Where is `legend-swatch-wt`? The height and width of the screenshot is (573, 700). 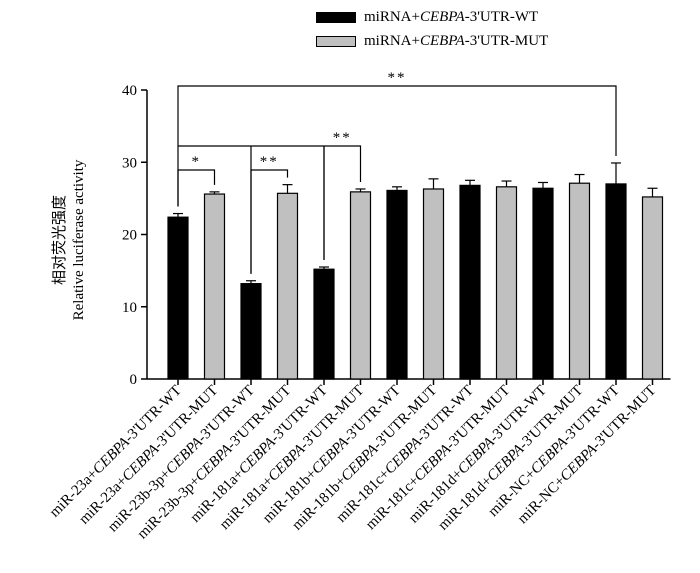
legend-swatch-wt is located at coordinates (336, 17).